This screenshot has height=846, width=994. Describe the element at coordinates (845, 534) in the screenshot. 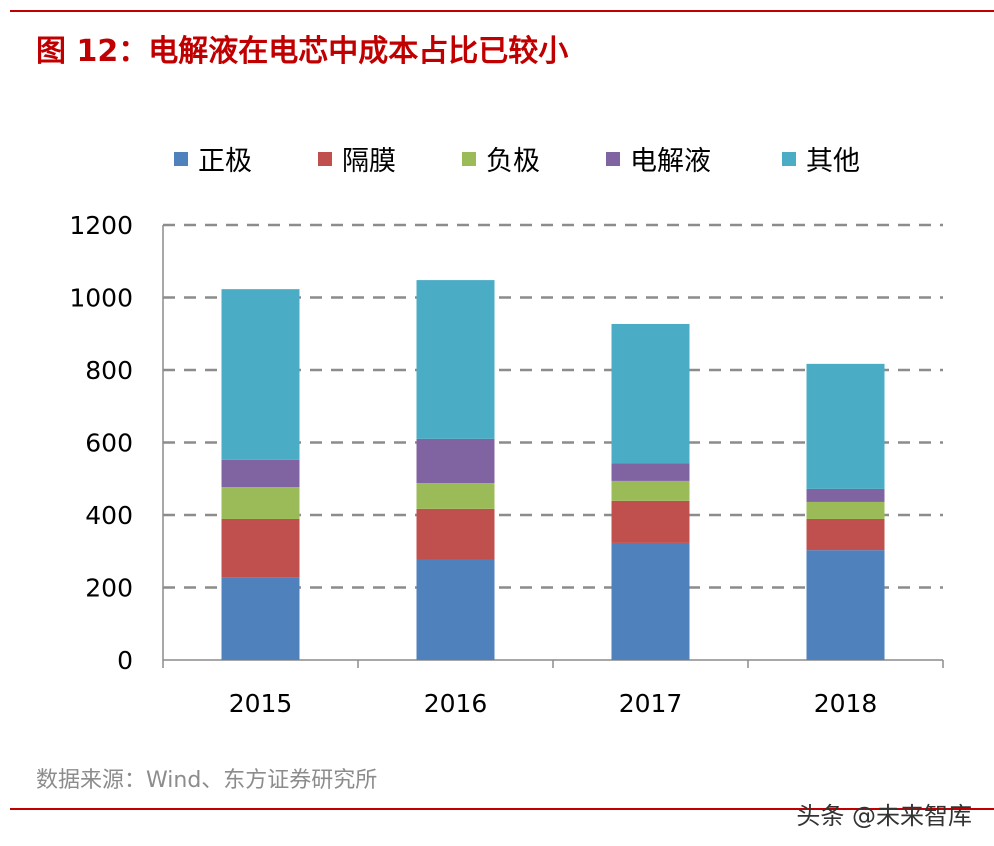

I see `bar-segment-2018-隔膜` at that location.